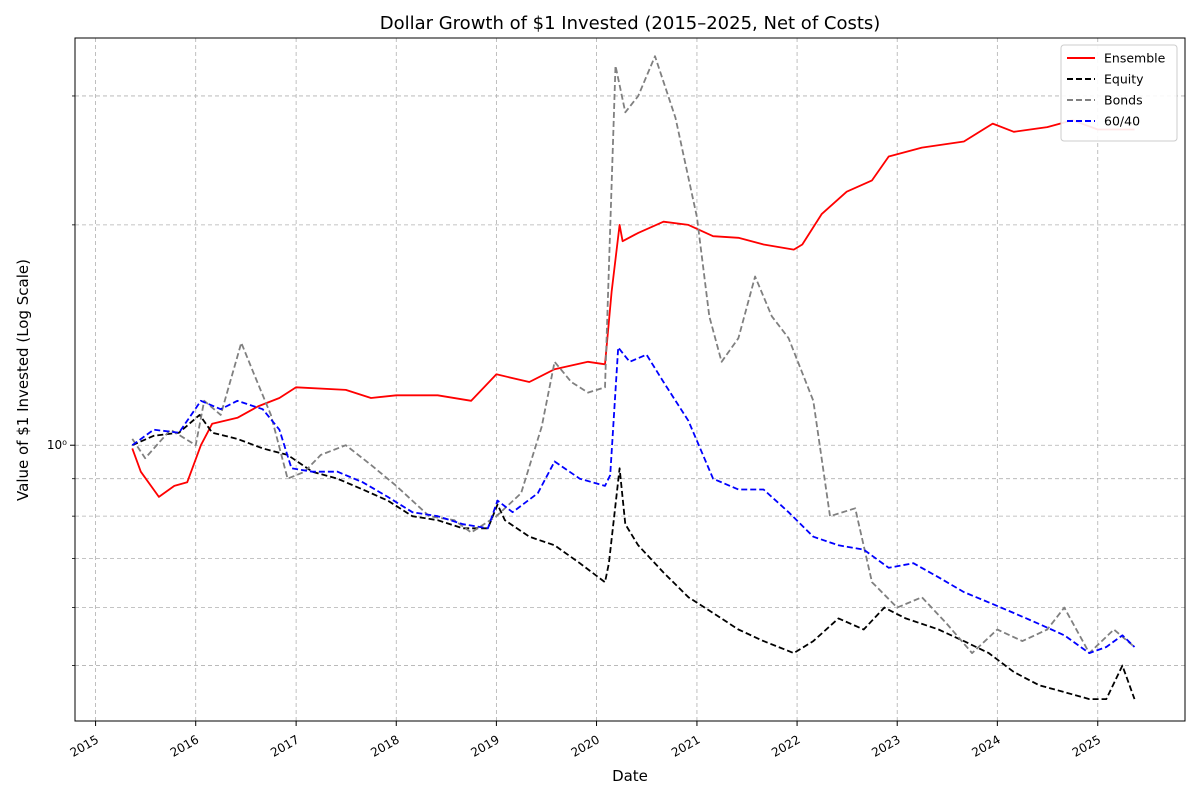 Image resolution: width=1200 pixels, height=800 pixels. Describe the element at coordinates (1124, 79) in the screenshot. I see `legend-label: Equity` at that location.